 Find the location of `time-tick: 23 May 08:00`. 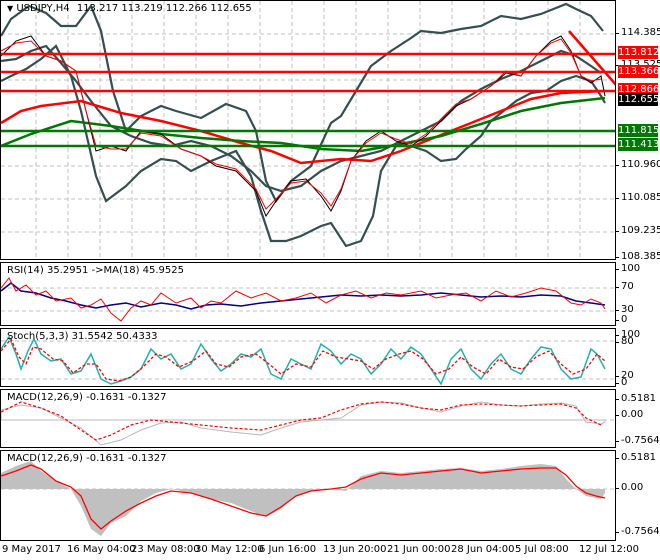

time-tick: 23 May 08:00 is located at coordinates (165, 549).